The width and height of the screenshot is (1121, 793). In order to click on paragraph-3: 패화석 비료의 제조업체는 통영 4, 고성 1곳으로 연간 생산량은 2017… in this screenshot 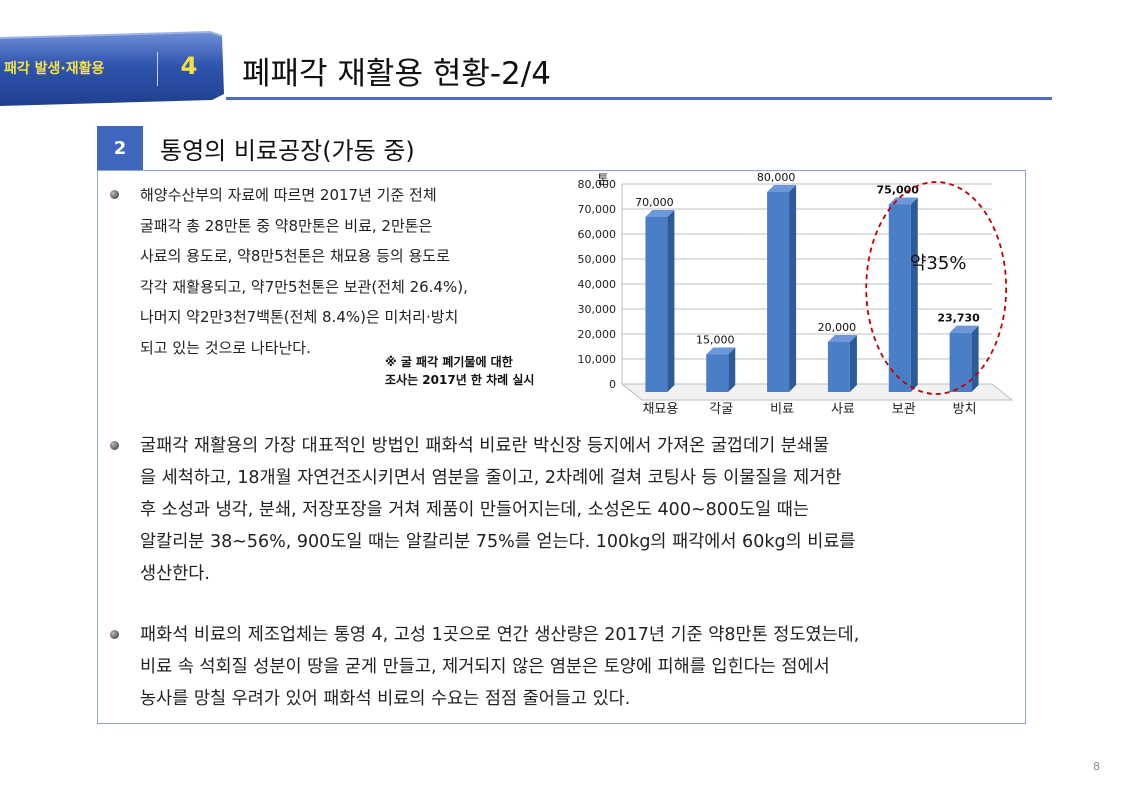, I will do `click(580, 667)`.